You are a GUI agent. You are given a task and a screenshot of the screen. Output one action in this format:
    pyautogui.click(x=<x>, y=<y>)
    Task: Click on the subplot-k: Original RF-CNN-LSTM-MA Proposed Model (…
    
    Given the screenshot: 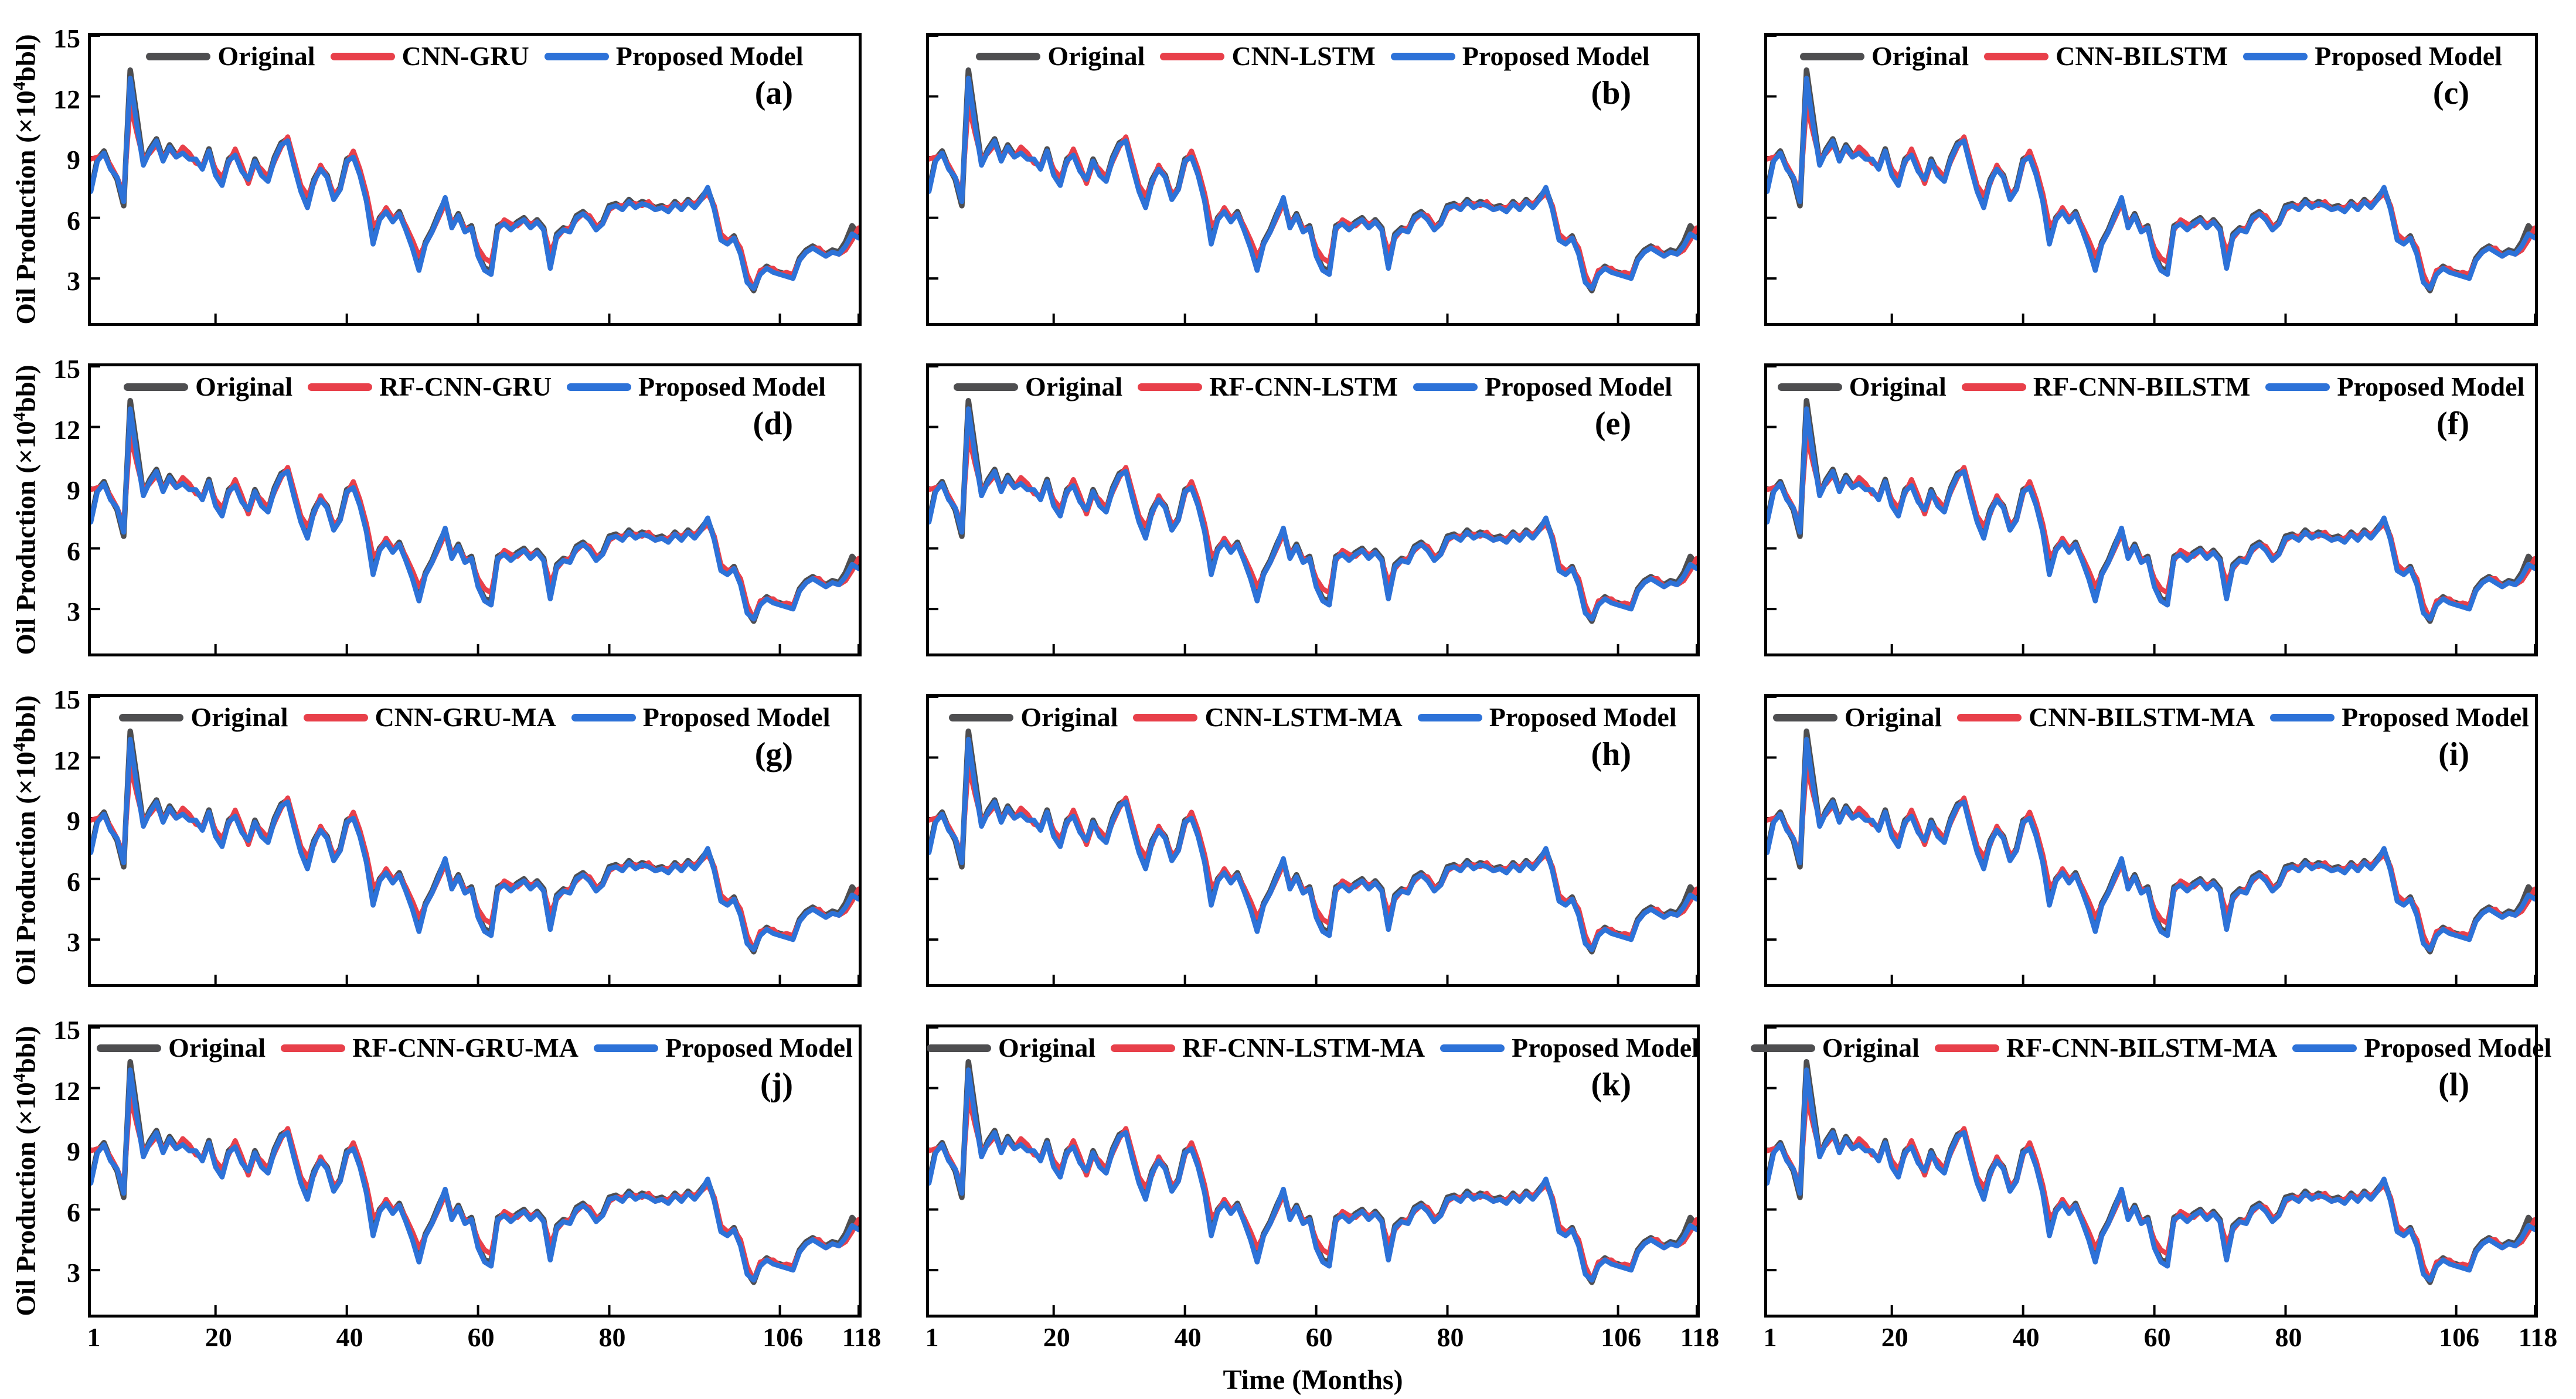 What is the action you would take?
    pyautogui.click(x=1322, y=1187)
    